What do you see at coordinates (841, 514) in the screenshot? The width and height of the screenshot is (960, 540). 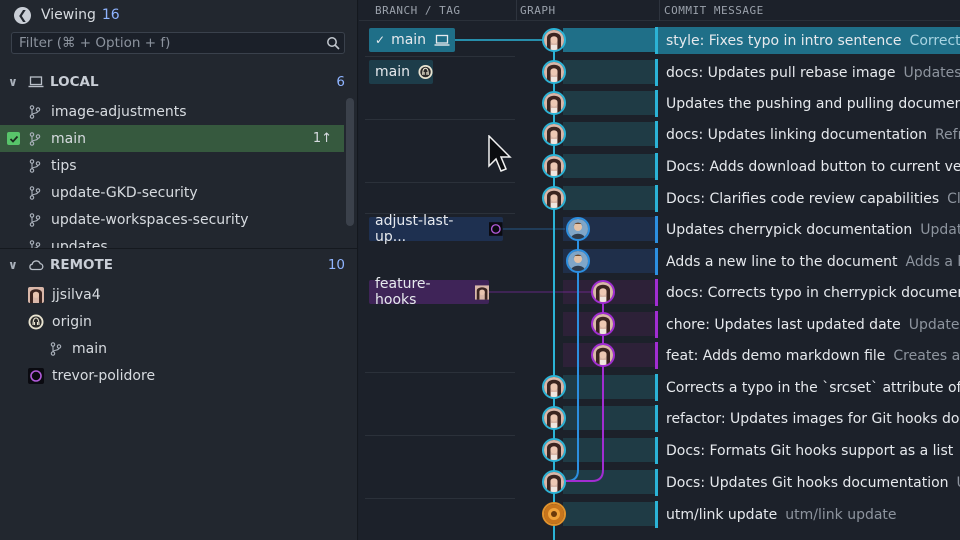 I see `commit-description: utm/link update` at bounding box center [841, 514].